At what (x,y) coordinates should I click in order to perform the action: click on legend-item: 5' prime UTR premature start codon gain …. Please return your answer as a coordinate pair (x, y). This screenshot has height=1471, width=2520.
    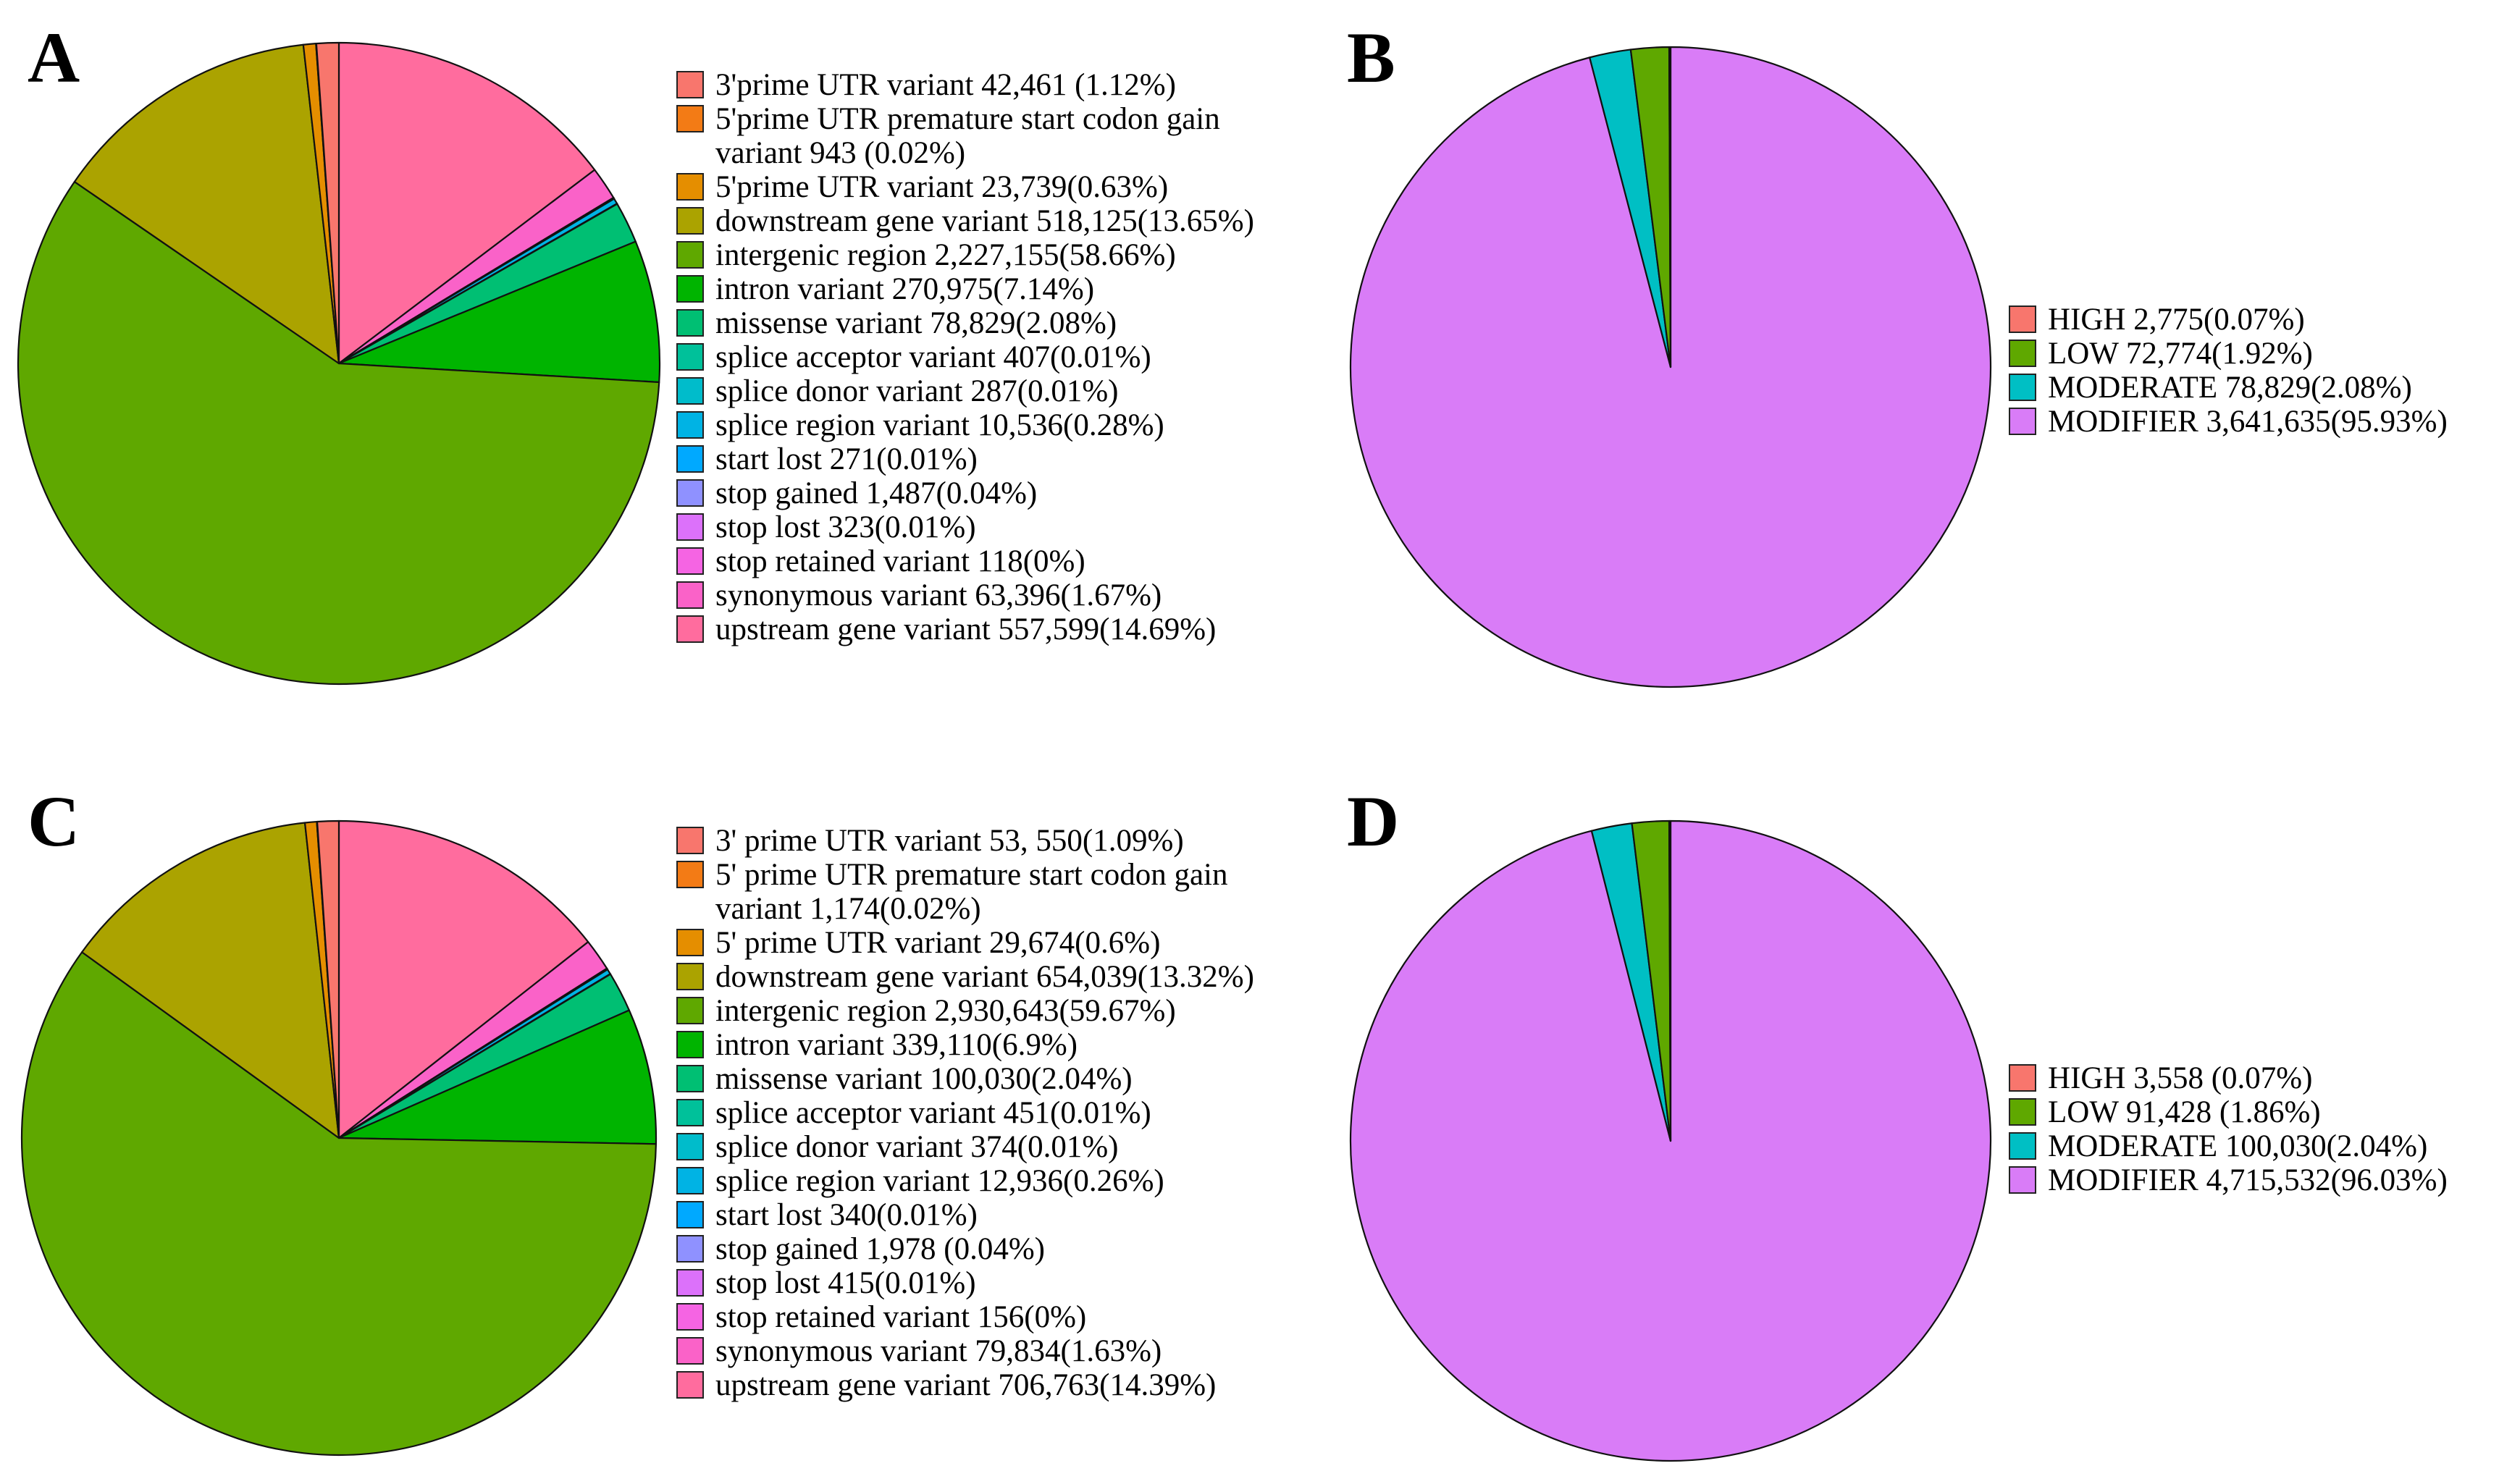
    Looking at the image, I should click on (995, 892).